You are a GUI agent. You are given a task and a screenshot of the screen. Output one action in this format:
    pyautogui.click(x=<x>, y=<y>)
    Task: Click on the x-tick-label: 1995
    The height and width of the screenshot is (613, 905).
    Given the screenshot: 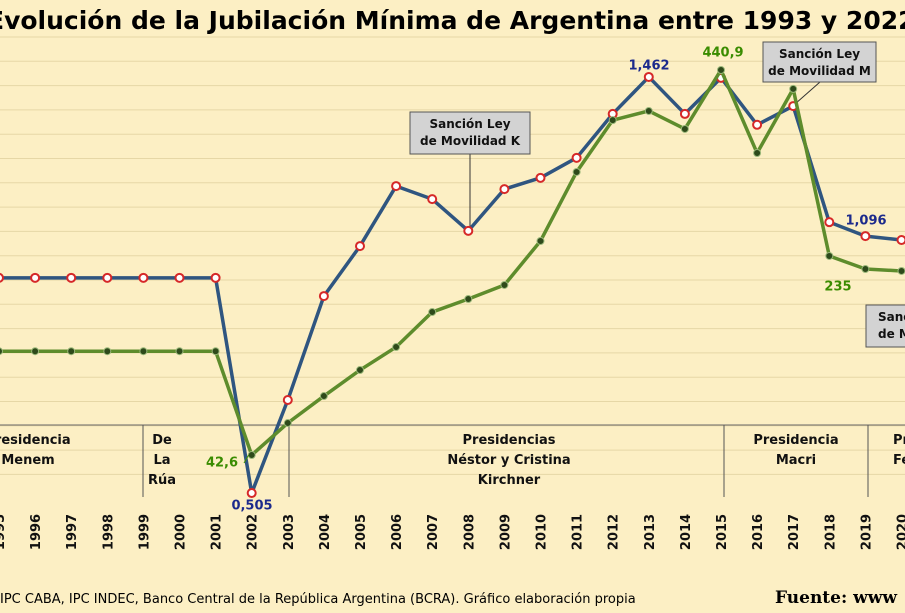 What is the action you would take?
    pyautogui.click(x=4, y=532)
    